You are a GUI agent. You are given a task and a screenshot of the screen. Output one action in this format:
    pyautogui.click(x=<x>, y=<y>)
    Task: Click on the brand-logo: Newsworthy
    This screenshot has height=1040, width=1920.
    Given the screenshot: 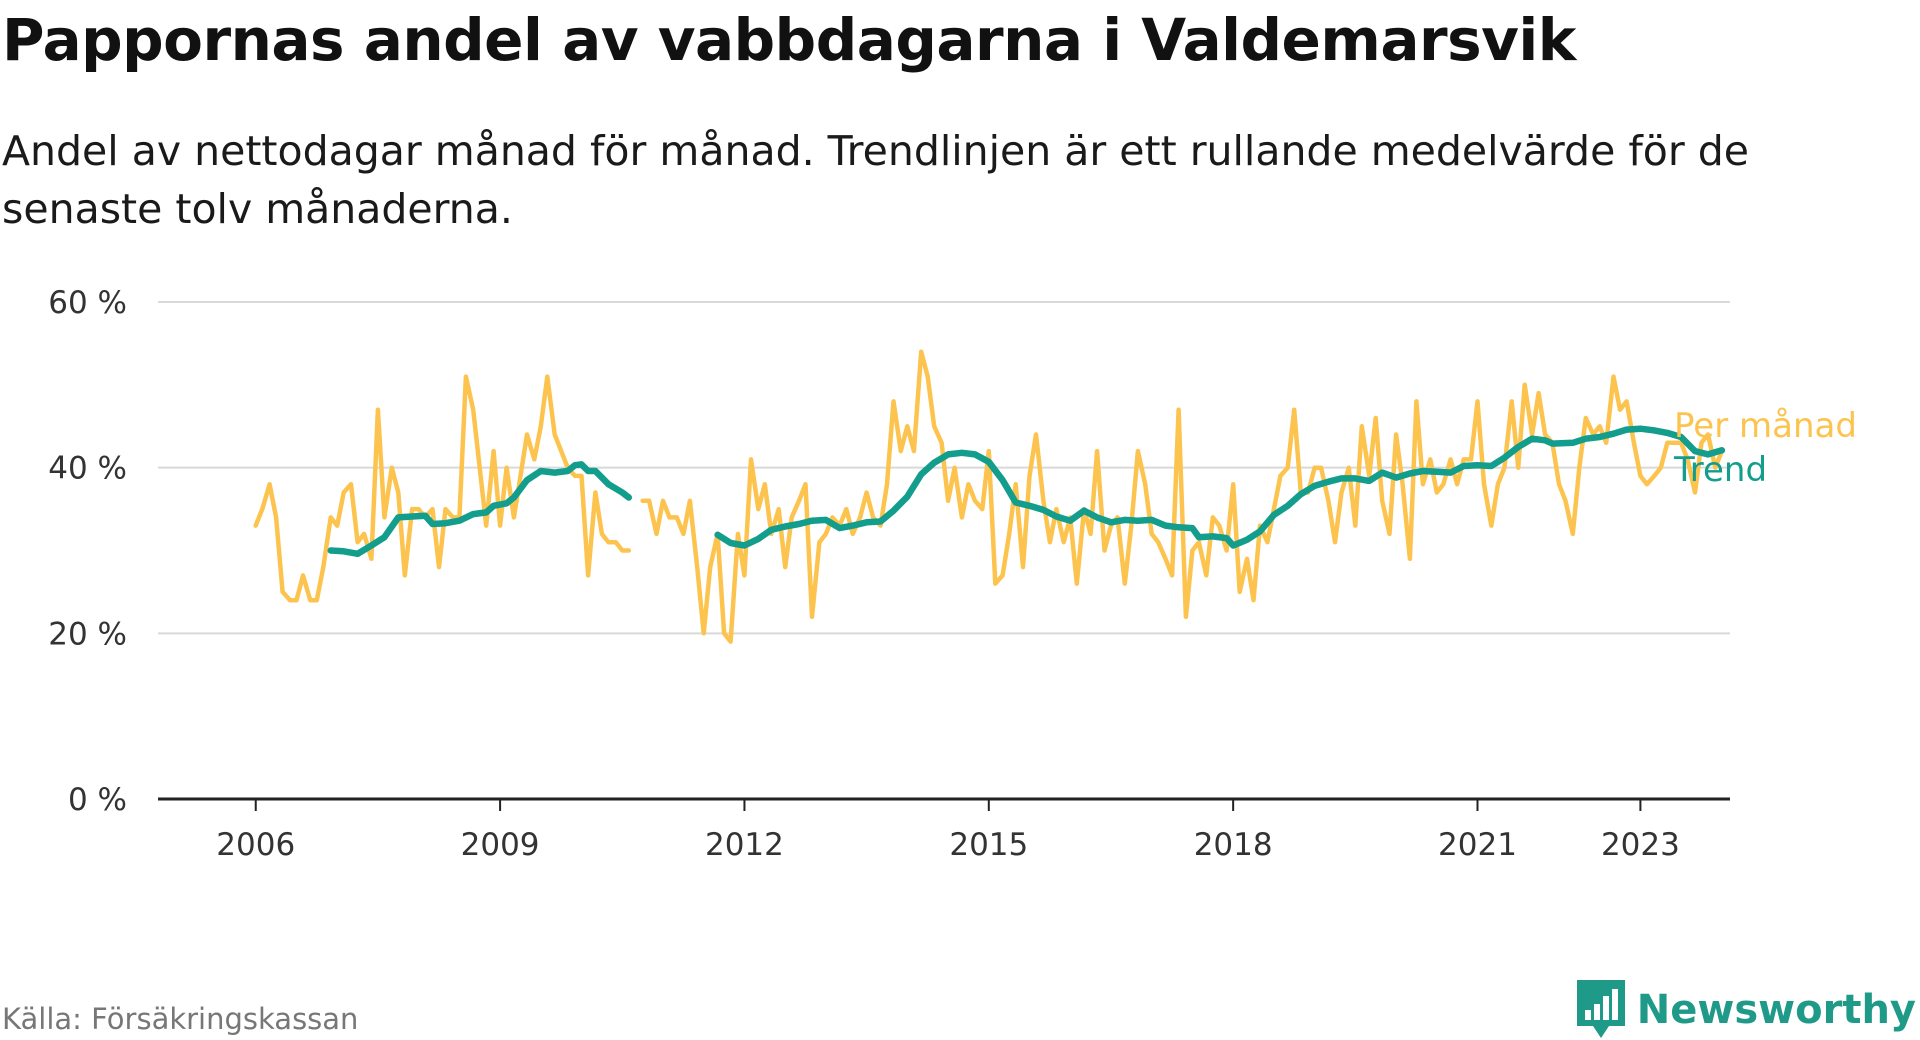 What is the action you would take?
    pyautogui.click(x=1746, y=1010)
    